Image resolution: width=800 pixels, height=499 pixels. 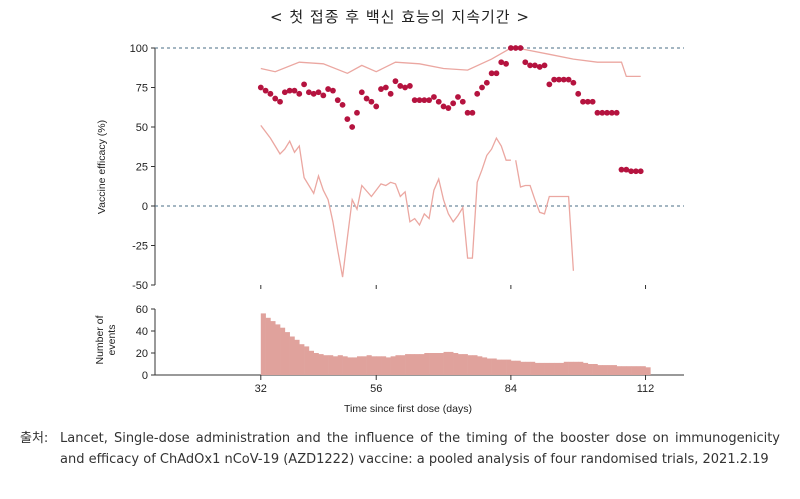 What do you see at coordinates (142, 128) in the screenshot?
I see `y-tick-label: 50` at bounding box center [142, 128].